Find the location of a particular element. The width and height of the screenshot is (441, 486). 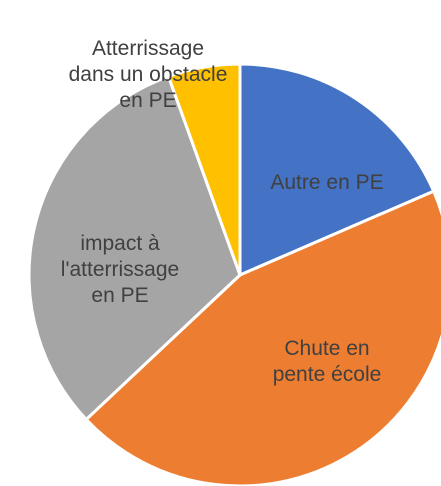

slice-label: impact à l'atterrissage en PE is located at coordinates (120, 269).